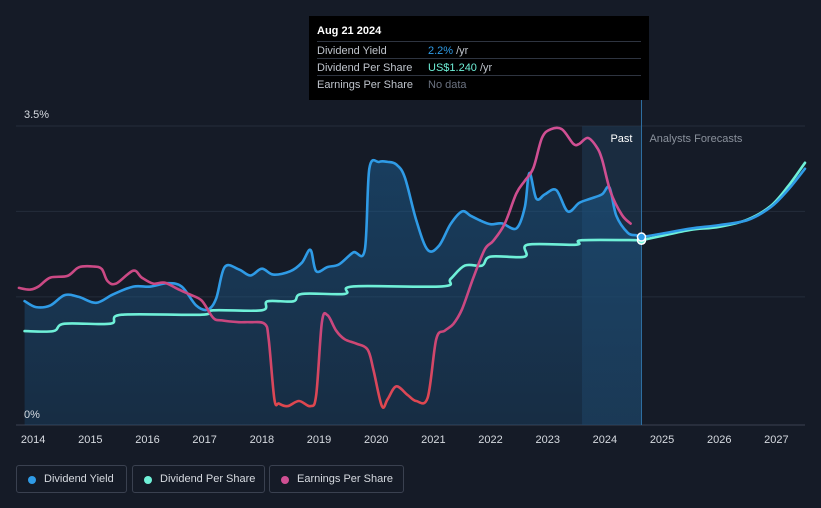  What do you see at coordinates (433, 440) in the screenshot?
I see `x-tick-label: 2021` at bounding box center [433, 440].